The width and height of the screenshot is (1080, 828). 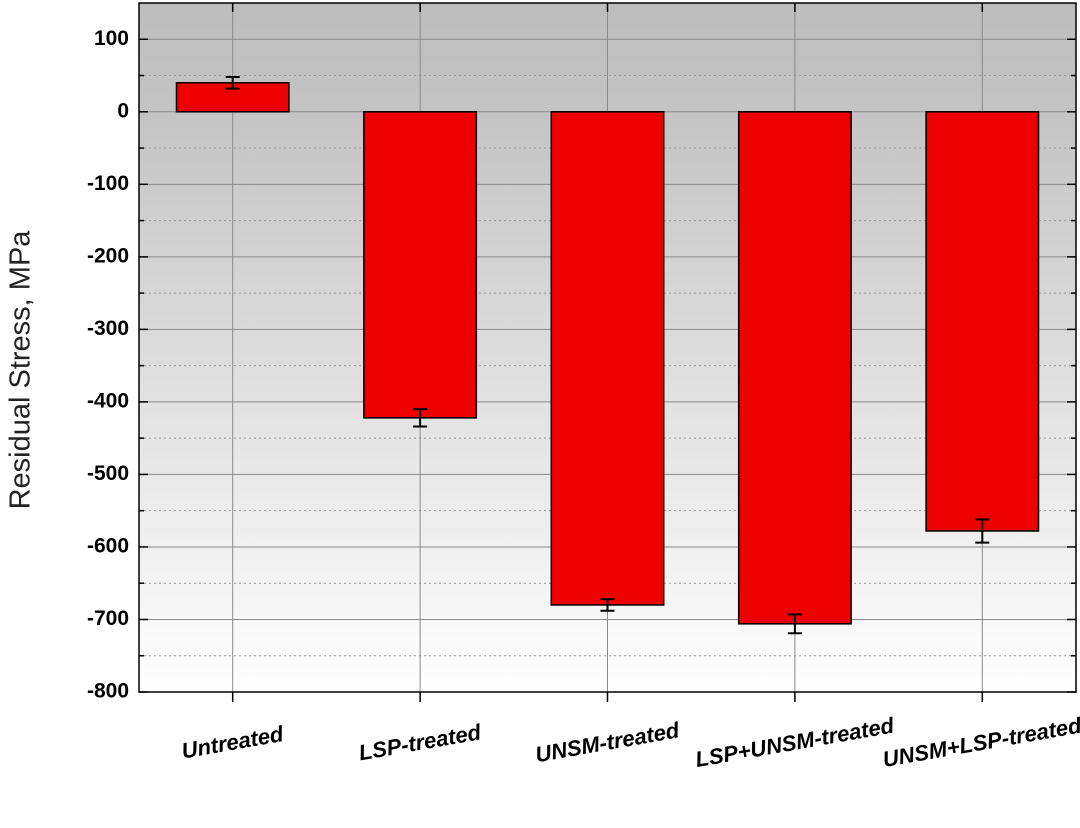 What do you see at coordinates (108, 328) in the screenshot?
I see `y-tick-label: -300` at bounding box center [108, 328].